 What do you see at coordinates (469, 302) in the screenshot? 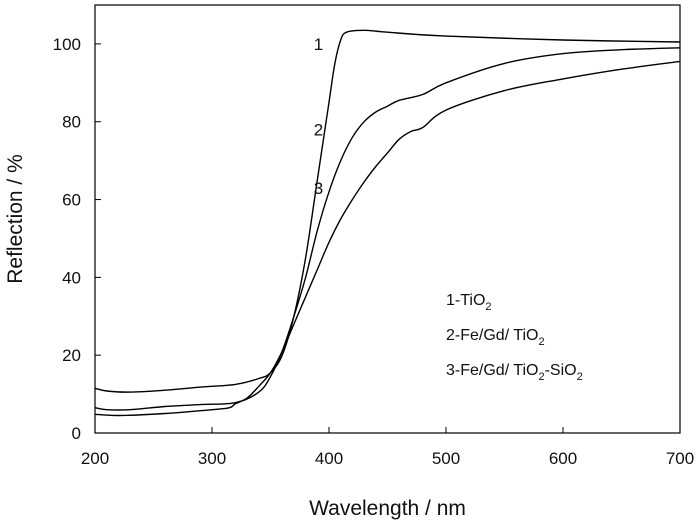
I see `legend-entry-1: 1-TiO2` at bounding box center [469, 302].